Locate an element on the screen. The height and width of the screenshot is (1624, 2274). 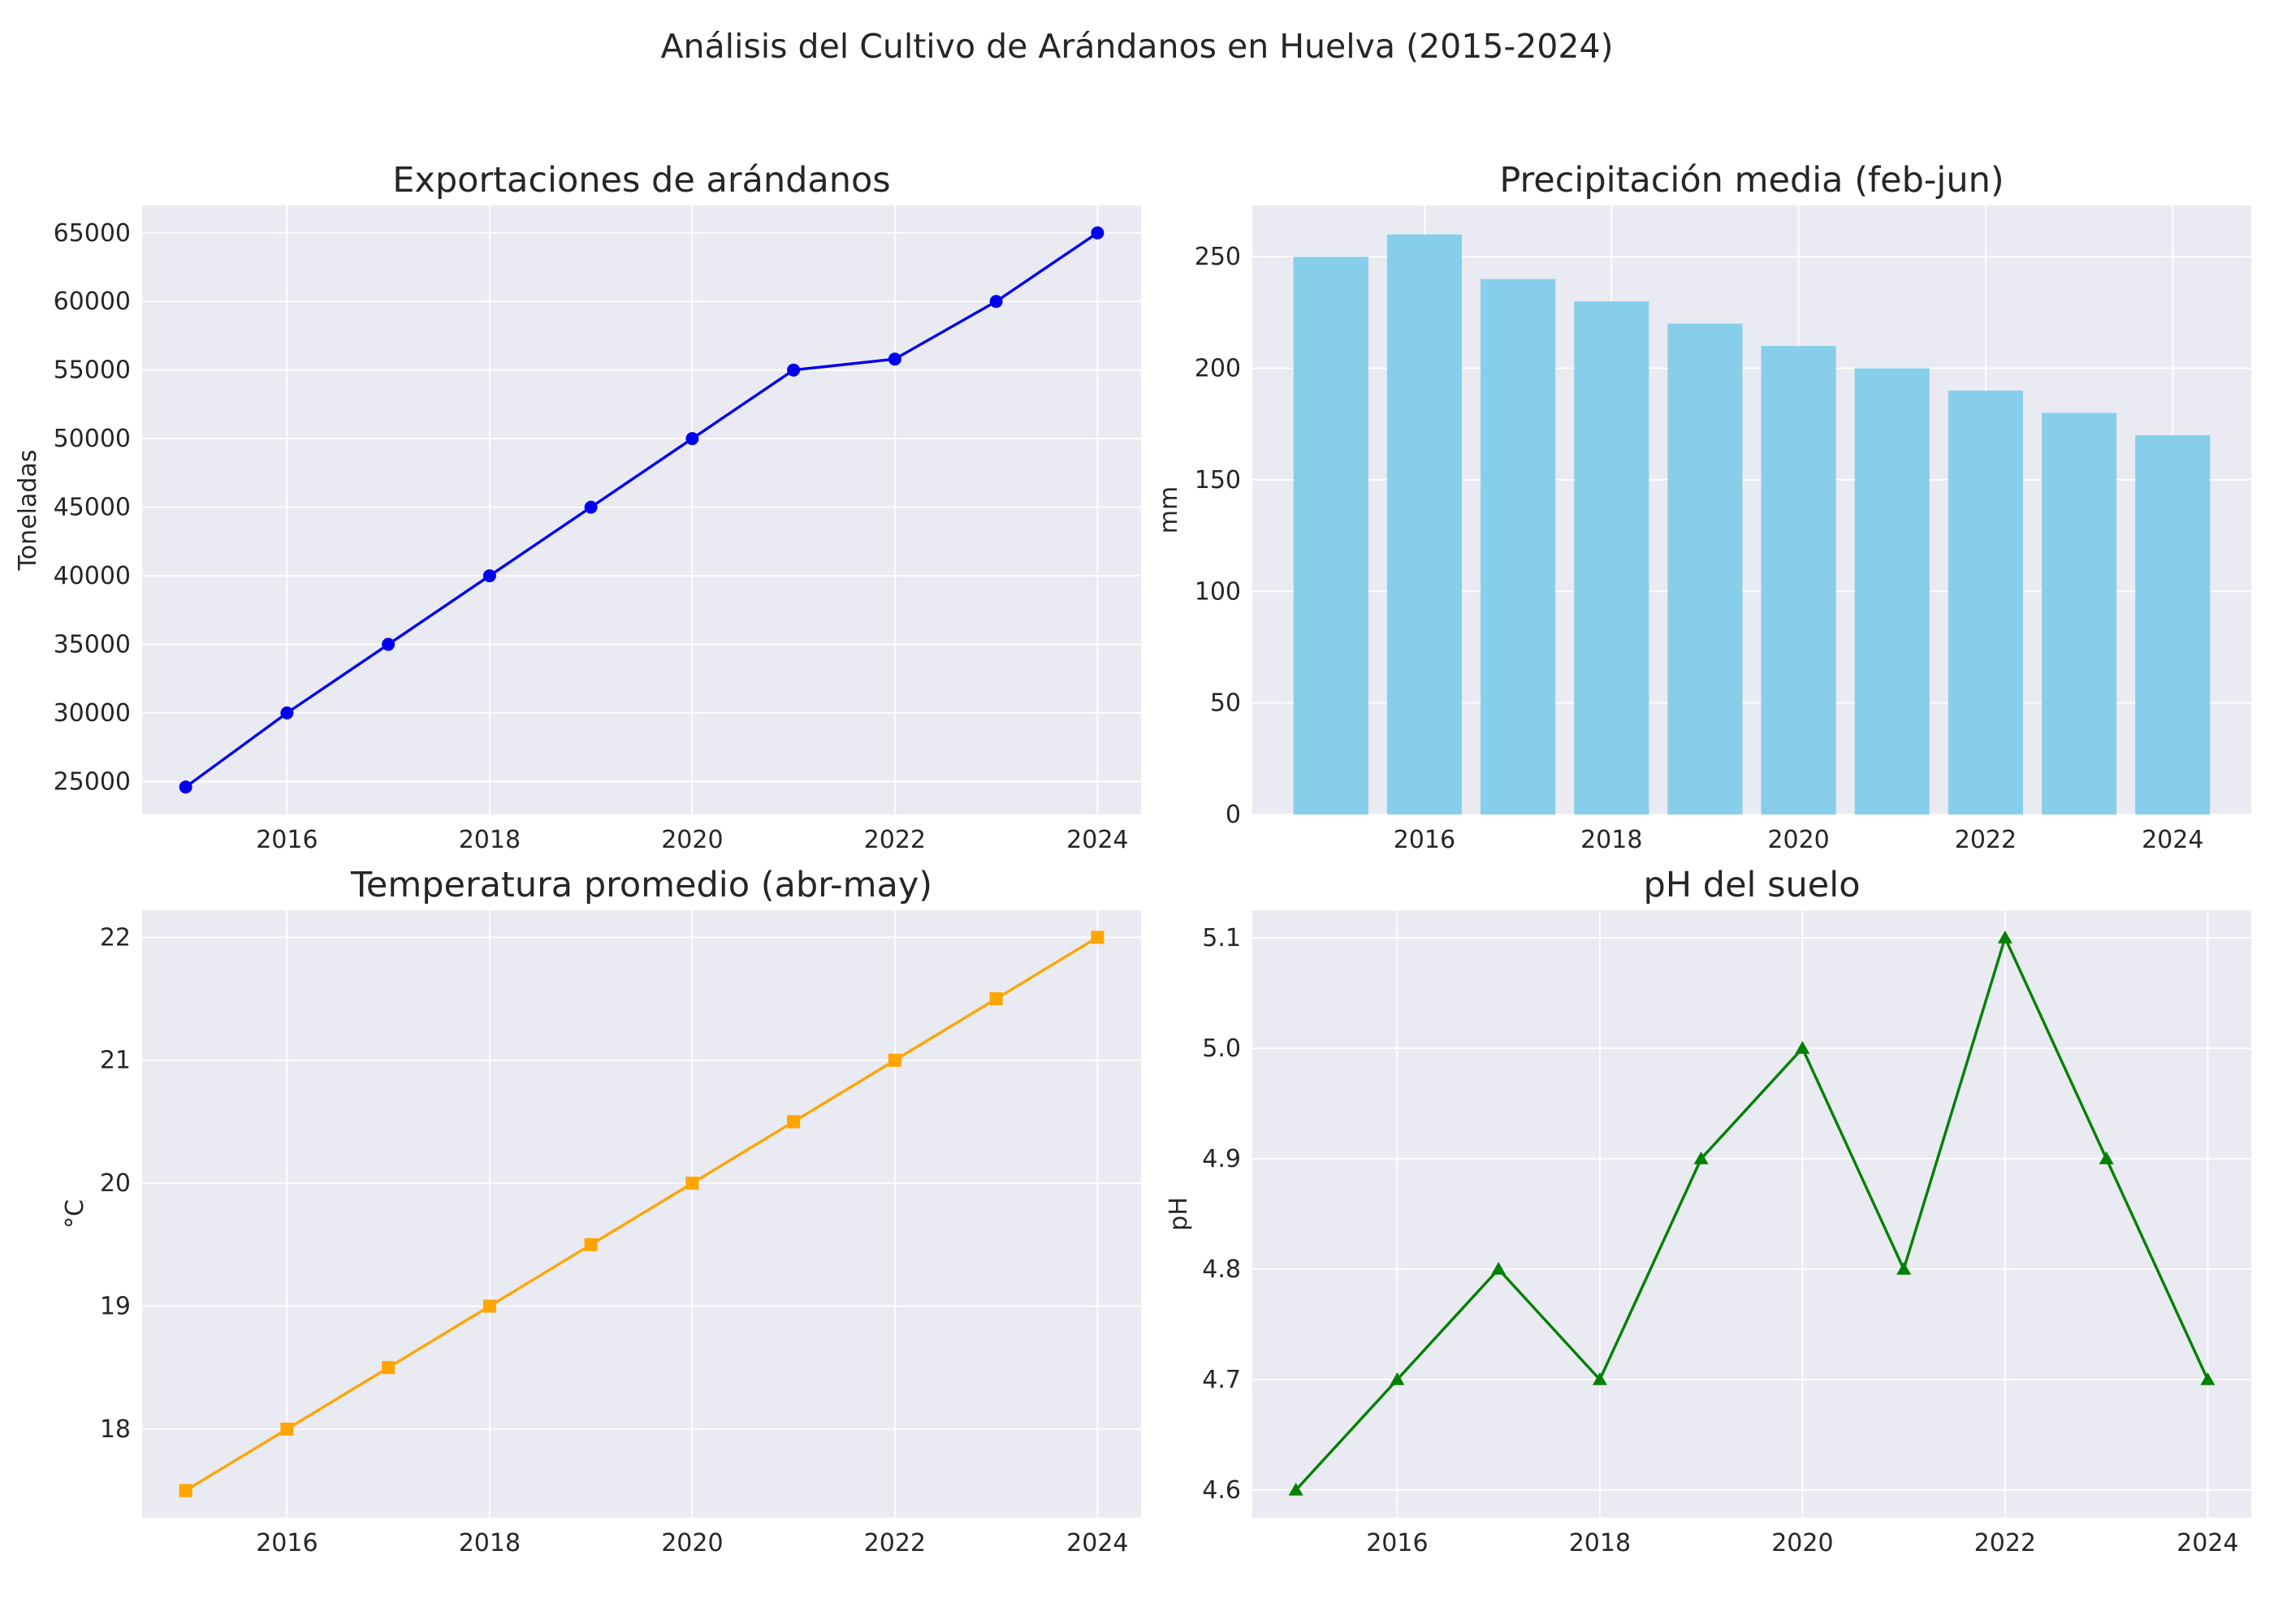
y-tick-label: 0 is located at coordinates (1233, 815).